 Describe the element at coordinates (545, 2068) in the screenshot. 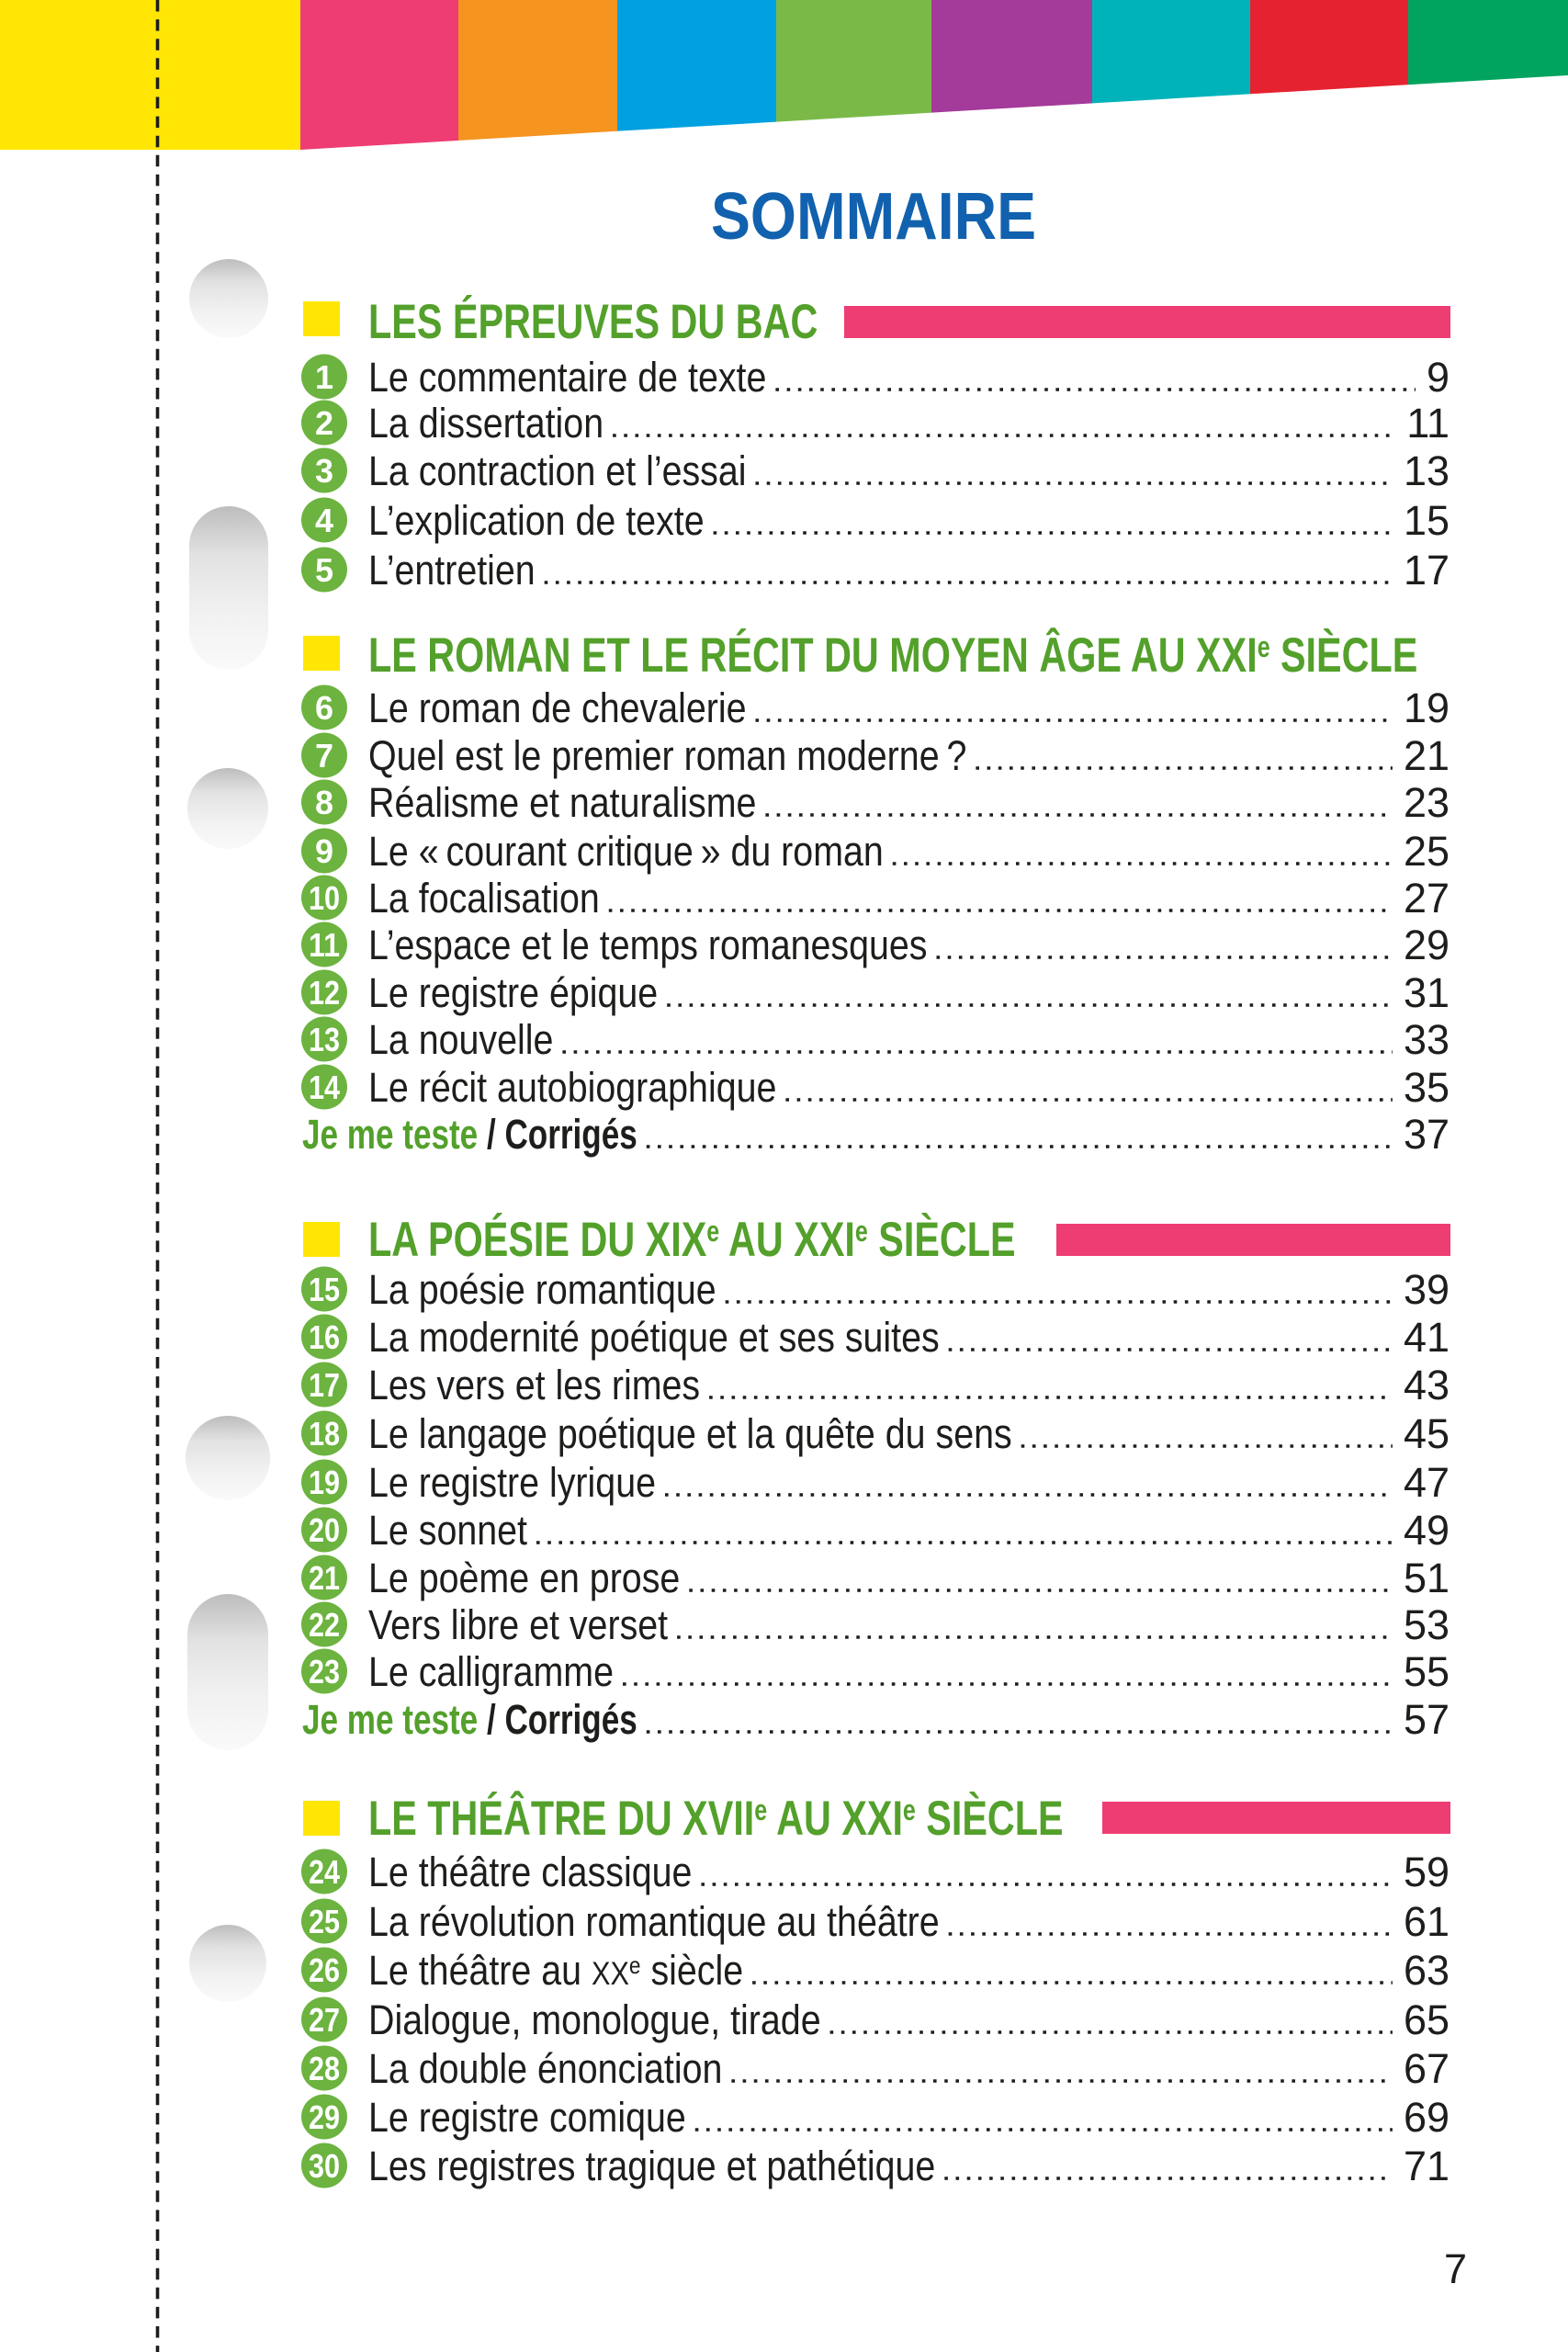

I see `svg-text: La double énonciation` at that location.